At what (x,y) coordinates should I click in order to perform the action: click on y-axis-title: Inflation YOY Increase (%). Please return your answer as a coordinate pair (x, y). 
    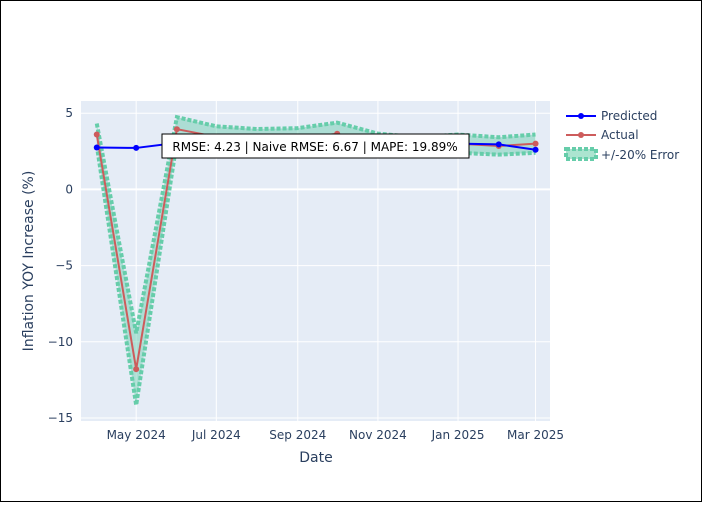
    Looking at the image, I should click on (29, 261).